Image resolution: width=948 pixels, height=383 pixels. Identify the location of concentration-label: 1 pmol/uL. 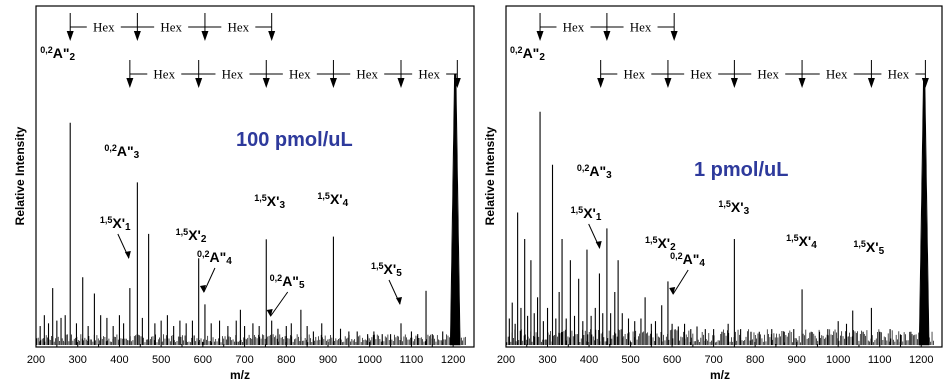
(741, 170).